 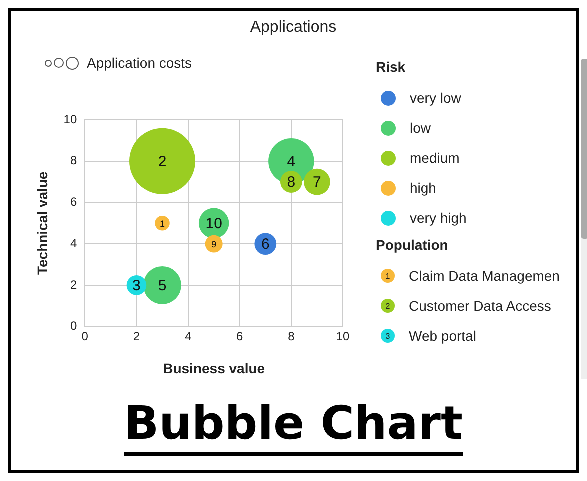 What do you see at coordinates (423, 188) in the screenshot?
I see `legend-label: high` at bounding box center [423, 188].